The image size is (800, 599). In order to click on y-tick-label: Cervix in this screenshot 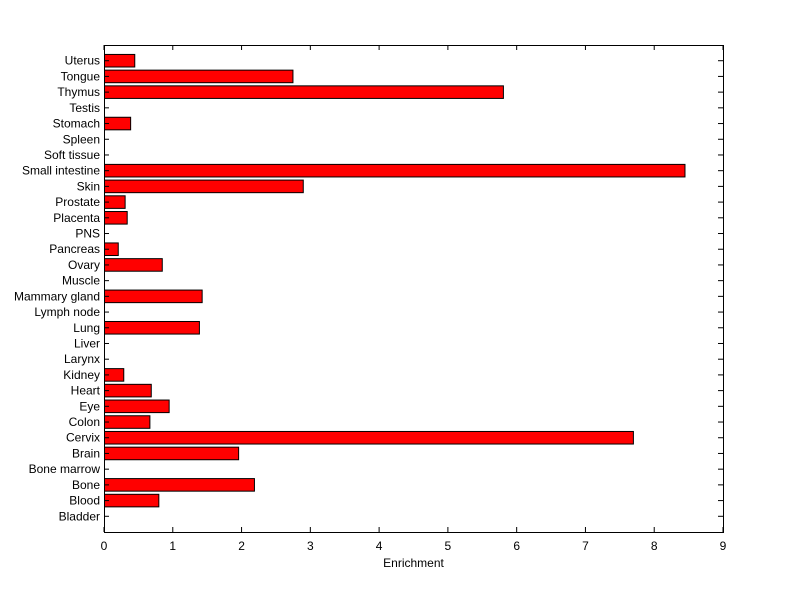, I will do `click(83, 438)`.